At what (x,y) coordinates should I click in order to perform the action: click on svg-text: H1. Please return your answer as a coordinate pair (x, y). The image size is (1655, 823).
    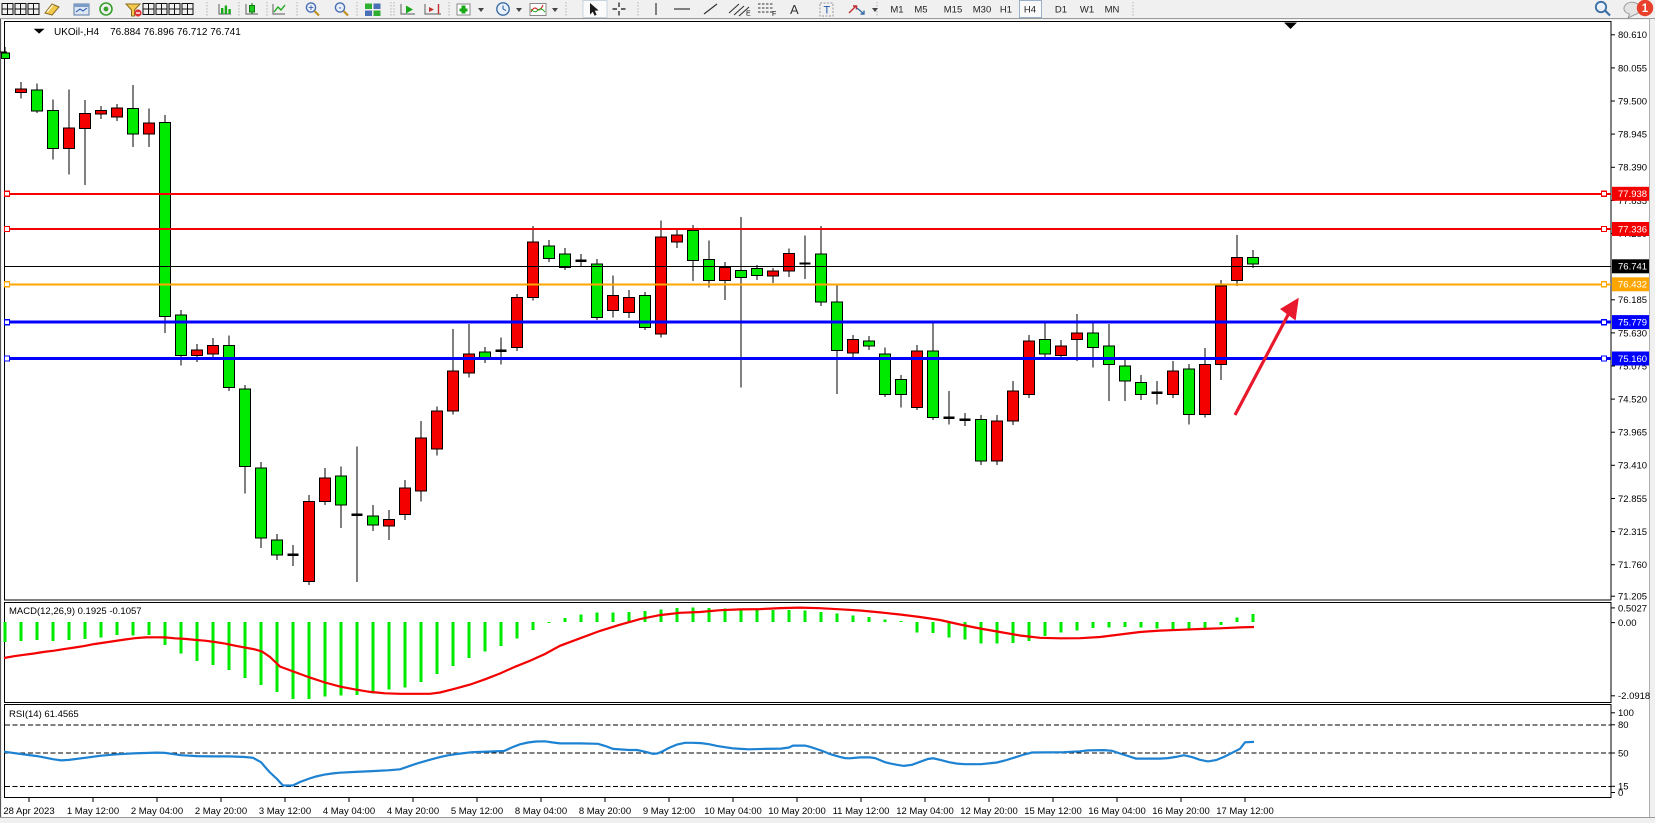
    Looking at the image, I should click on (1006, 10).